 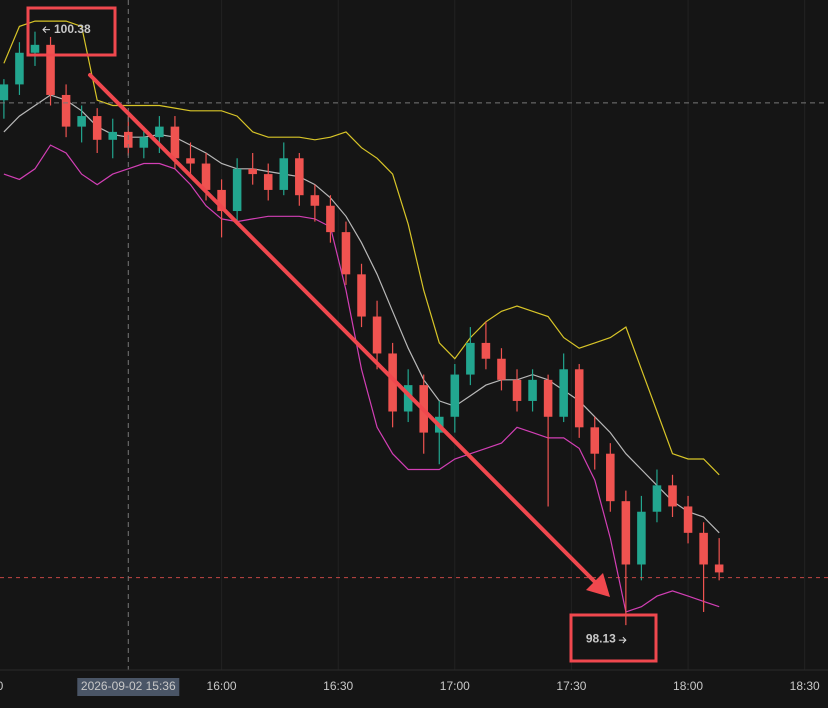 What do you see at coordinates (455, 686) in the screenshot?
I see `x-tick-label: 17:00` at bounding box center [455, 686].